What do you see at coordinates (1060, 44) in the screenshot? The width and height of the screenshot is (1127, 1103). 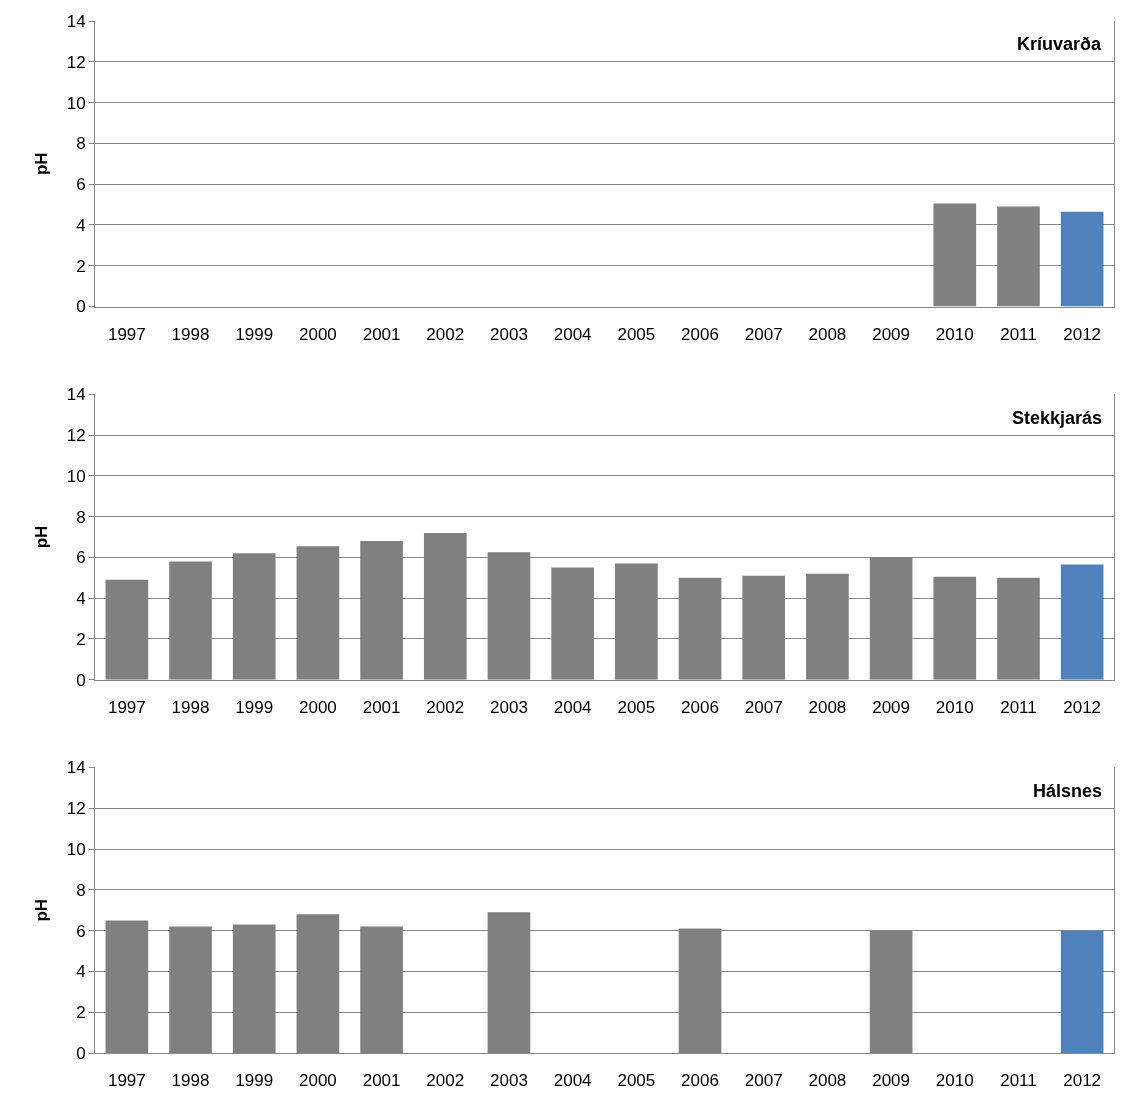 I see `text: Kríuvarða` at bounding box center [1060, 44].